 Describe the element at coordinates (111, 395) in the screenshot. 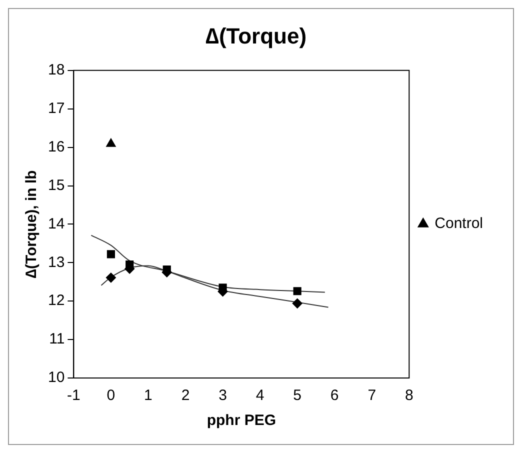

I see `x-tick-label: 0` at that location.